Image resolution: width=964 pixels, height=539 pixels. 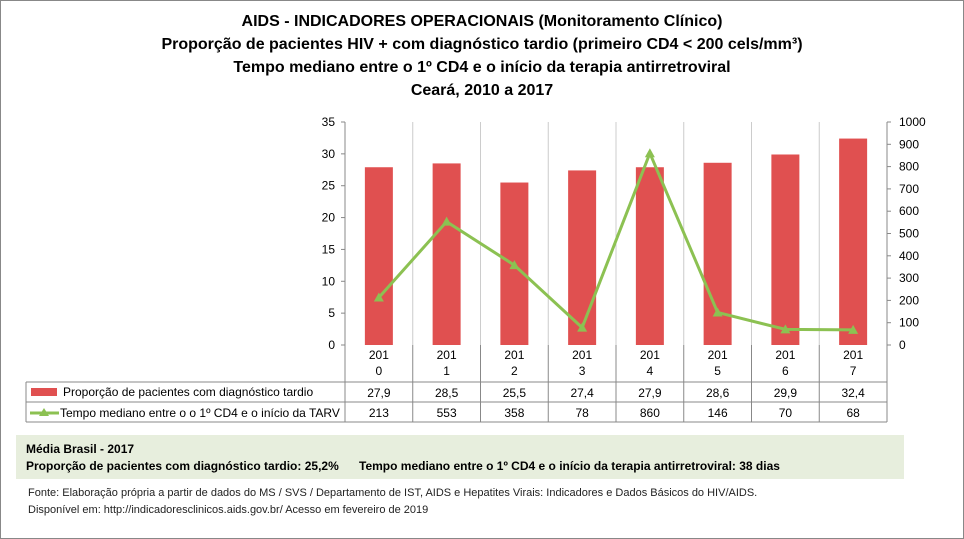 What do you see at coordinates (447, 413) in the screenshot?
I see `line-value-cell: 553` at bounding box center [447, 413].